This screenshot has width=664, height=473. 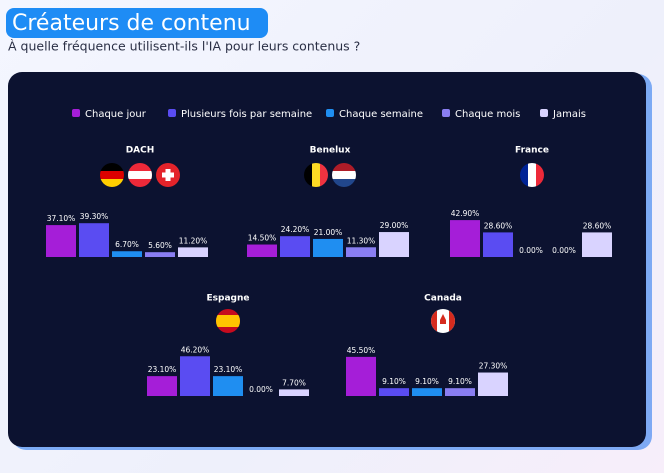 I want to click on value-label: 42.90%, so click(x=465, y=213).